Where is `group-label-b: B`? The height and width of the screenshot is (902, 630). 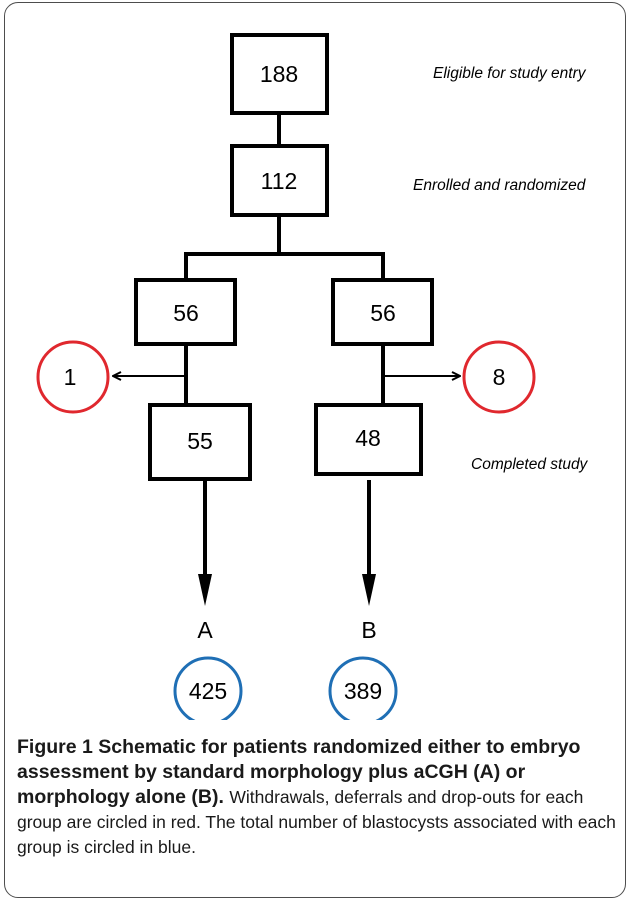
group-label-b: B is located at coordinates (368, 630).